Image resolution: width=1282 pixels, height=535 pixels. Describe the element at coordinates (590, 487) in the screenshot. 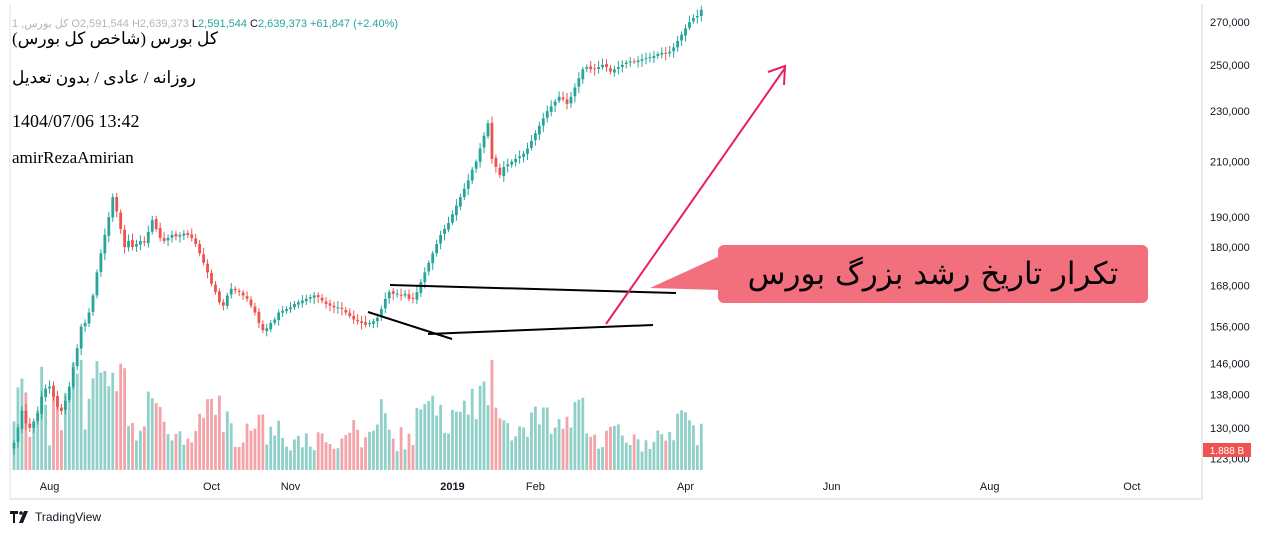

I see `time-axis: Aug Oct Nov 2019 Feb Apr Jun Aug Oct` at that location.